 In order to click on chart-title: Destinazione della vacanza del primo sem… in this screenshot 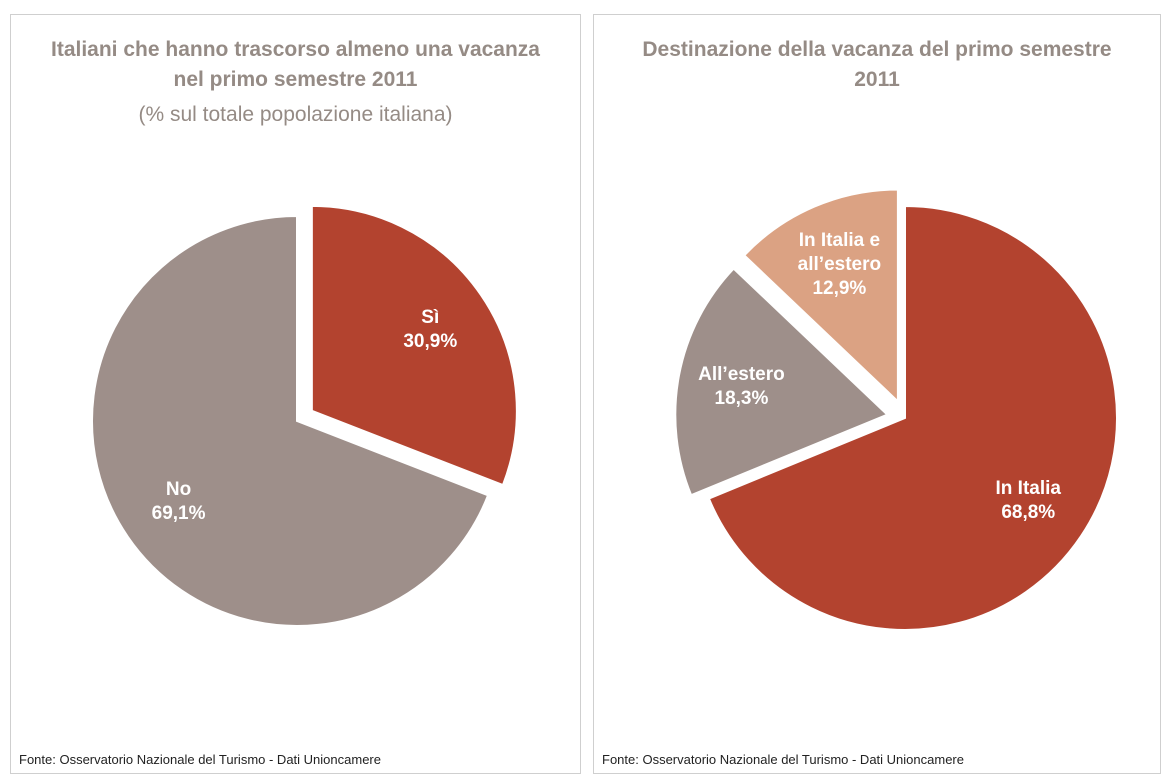, I will do `click(877, 64)`.